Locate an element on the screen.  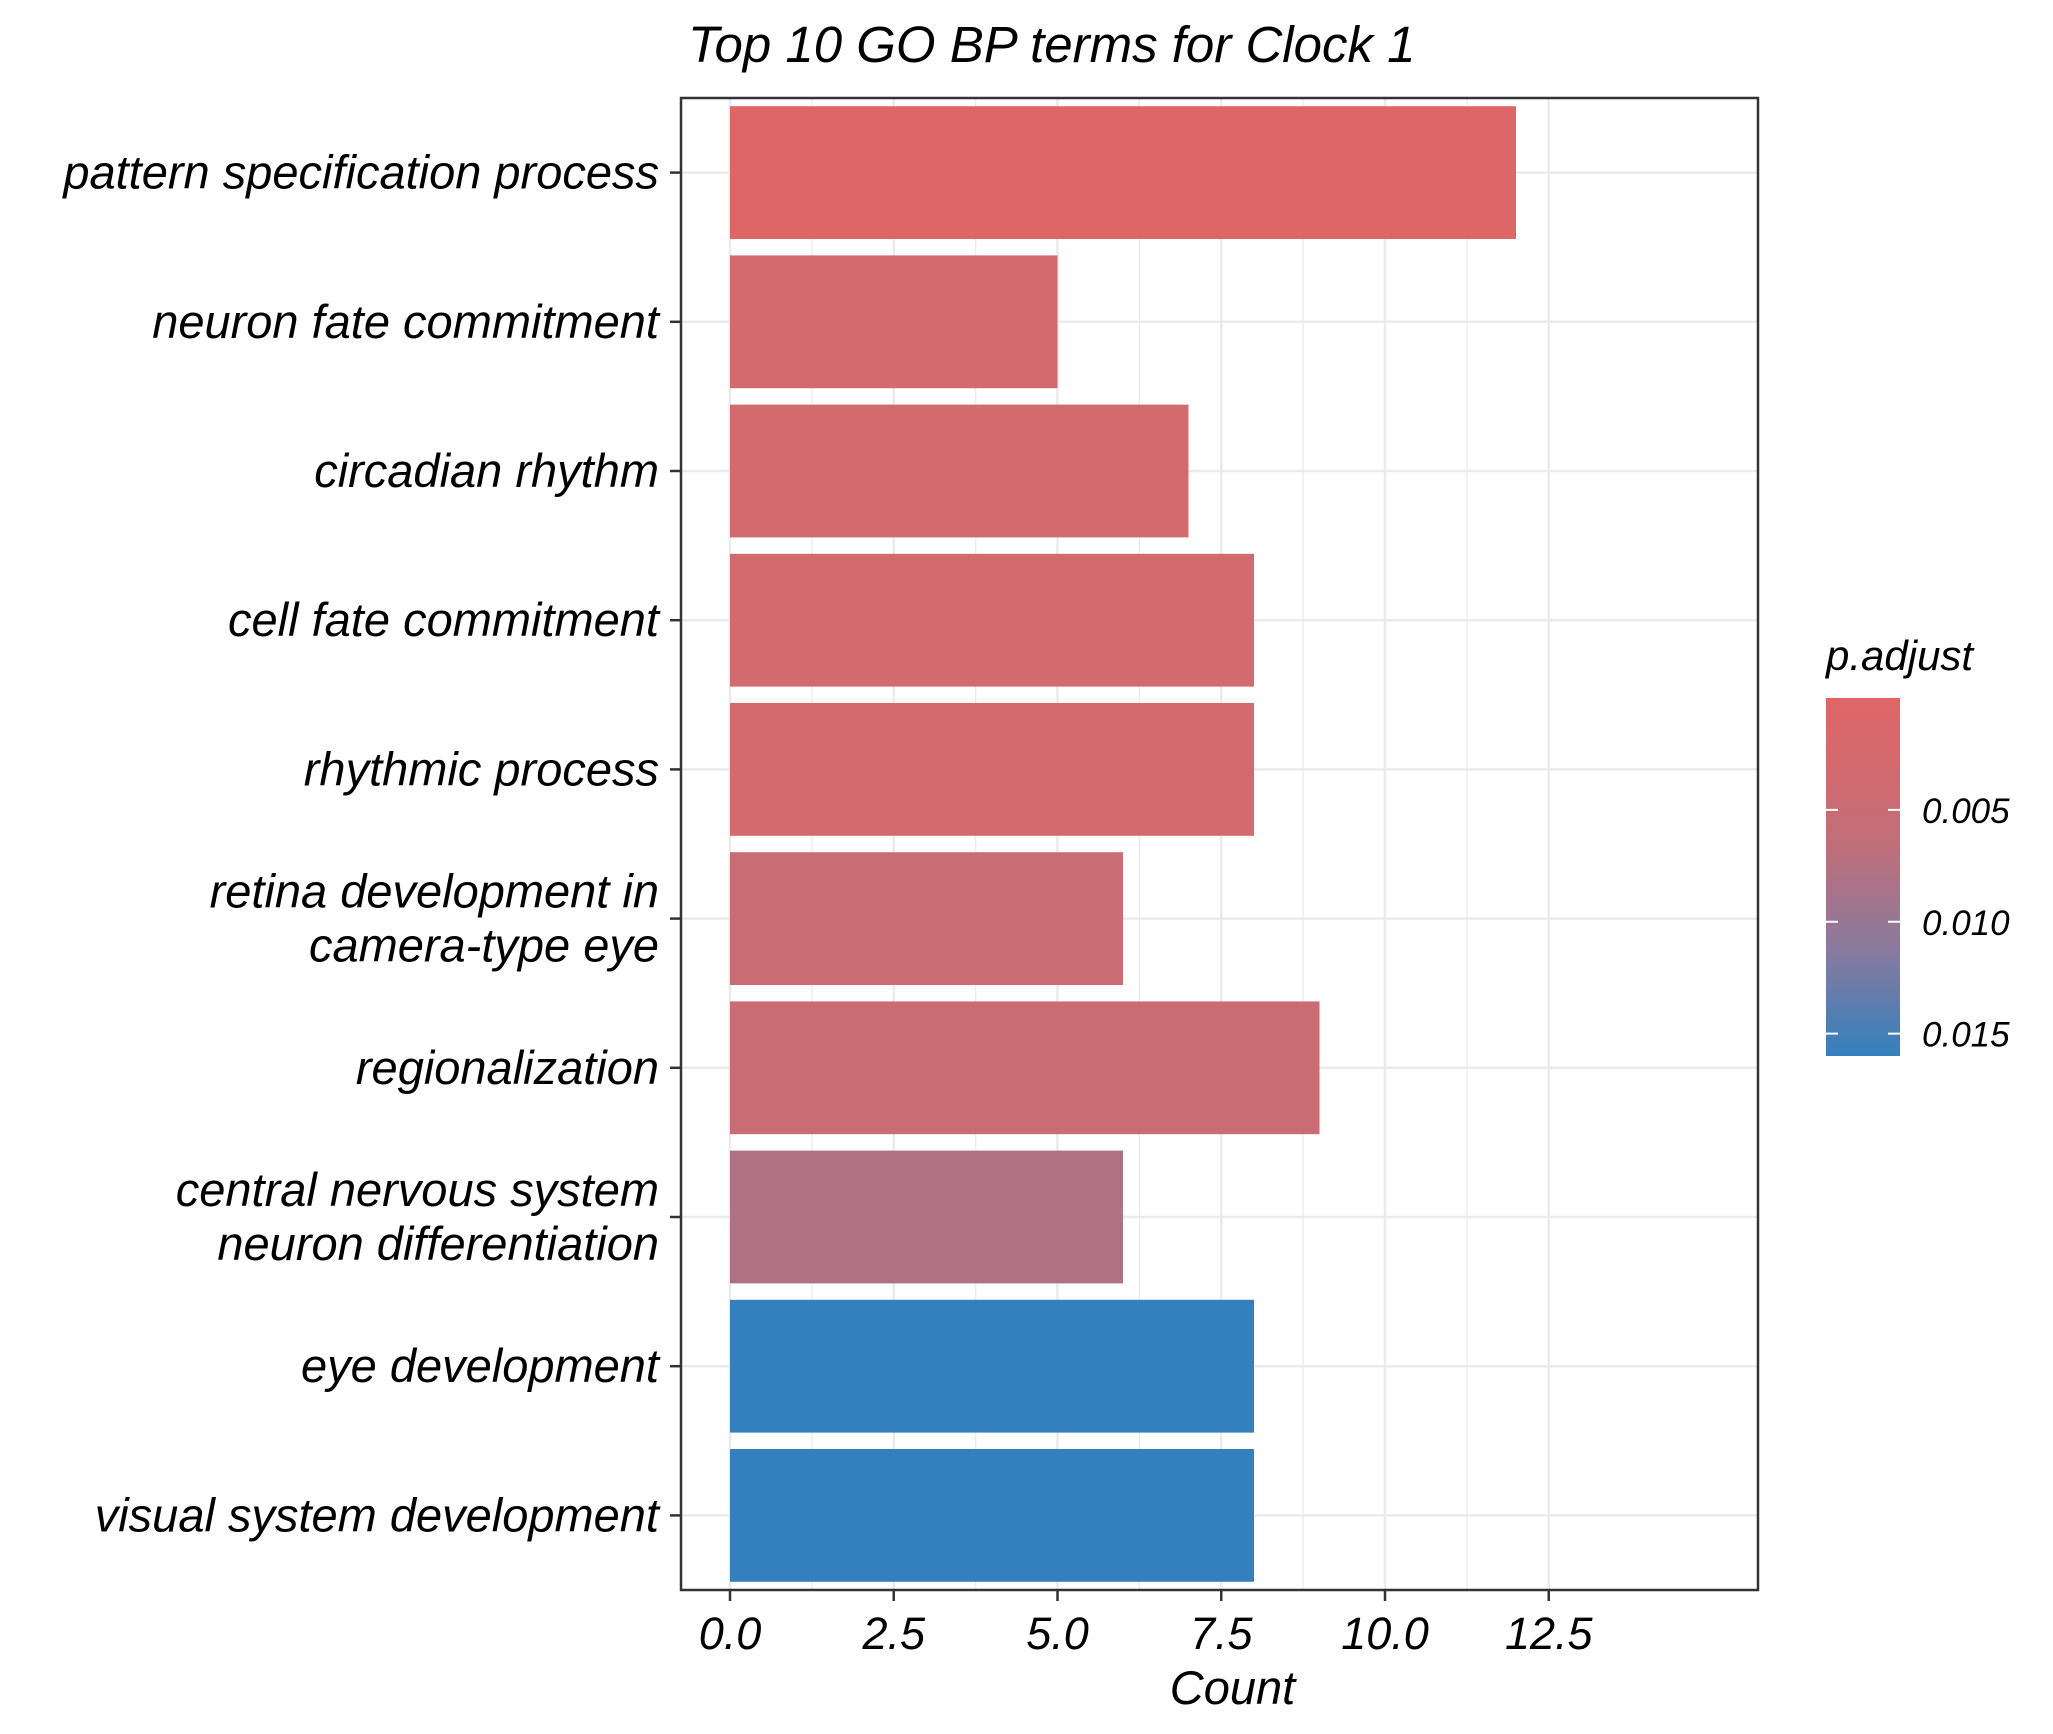
y-tick-label: retina development in is located at coordinates (434, 891).